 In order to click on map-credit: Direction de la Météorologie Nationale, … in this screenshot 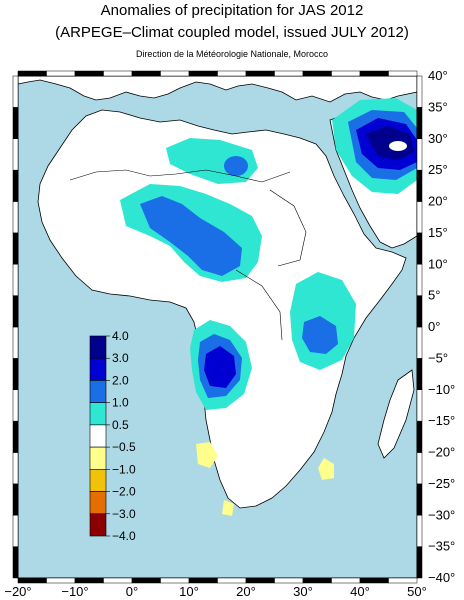, I will do `click(232, 54)`.